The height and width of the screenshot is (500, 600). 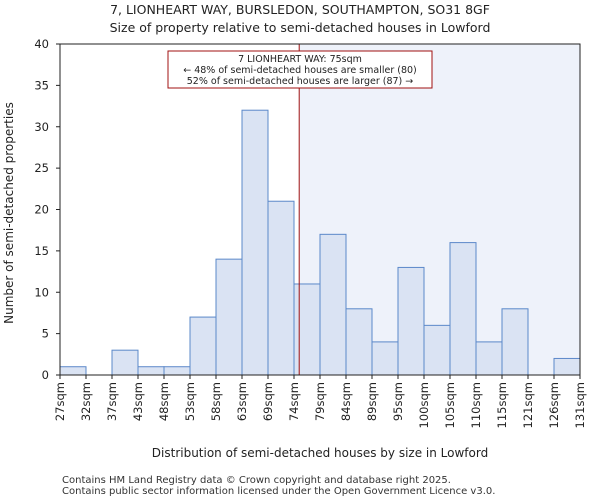 What do you see at coordinates (463, 309) in the screenshot?
I see `bar-105sqm` at bounding box center [463, 309].